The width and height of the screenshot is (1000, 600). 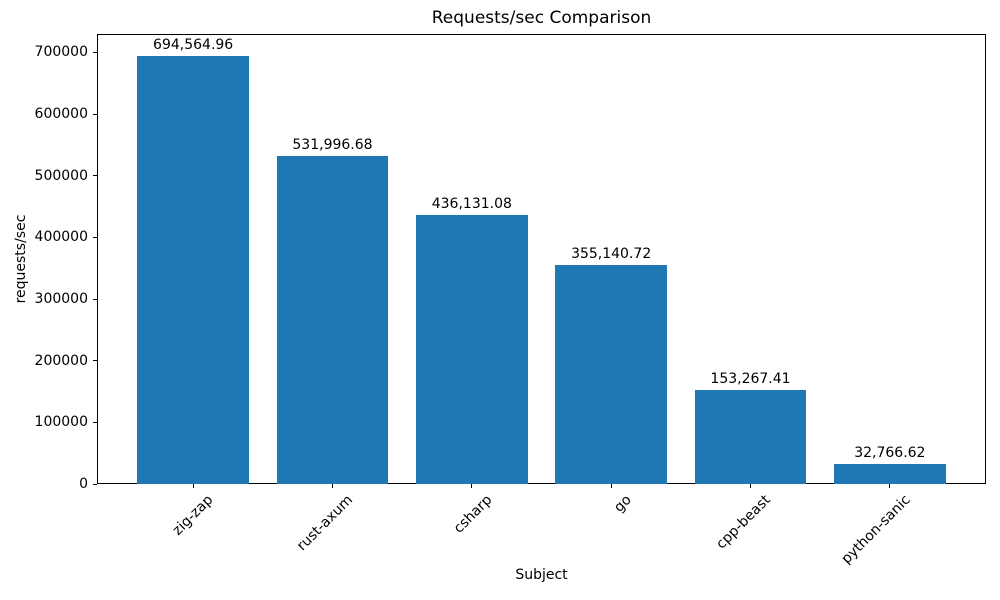 What do you see at coordinates (471, 204) in the screenshot?
I see `bar-value-label: 436,131.08` at bounding box center [471, 204].